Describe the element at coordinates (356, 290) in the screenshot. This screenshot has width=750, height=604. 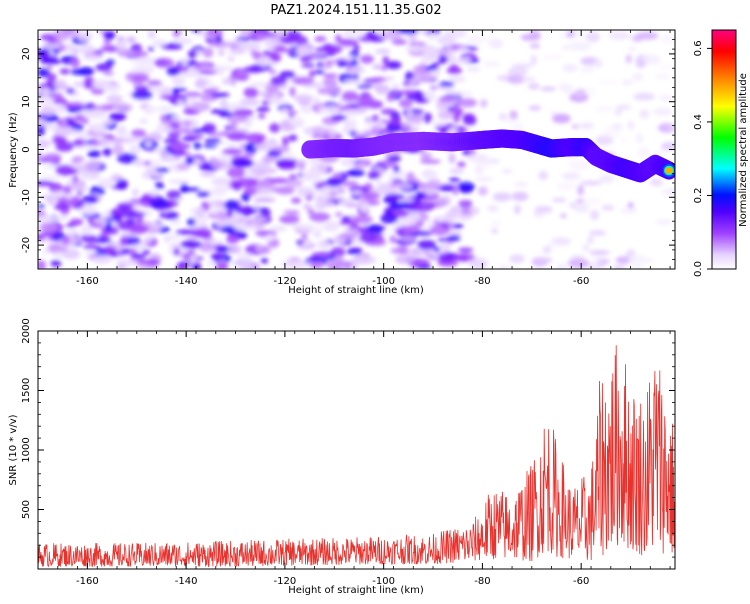
I see `heatmap-xlabel: Height of straight line (km)` at that location.